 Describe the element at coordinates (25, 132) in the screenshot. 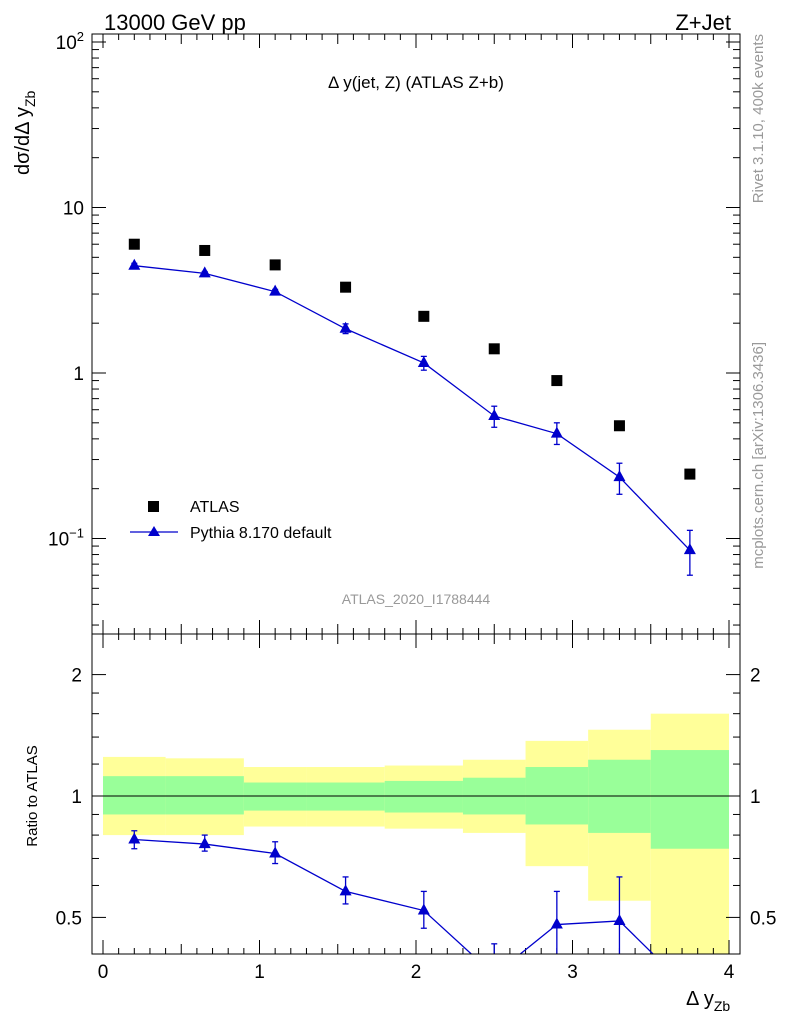

I see `main-y-axis-label: dσ/dΔ yZb` at that location.